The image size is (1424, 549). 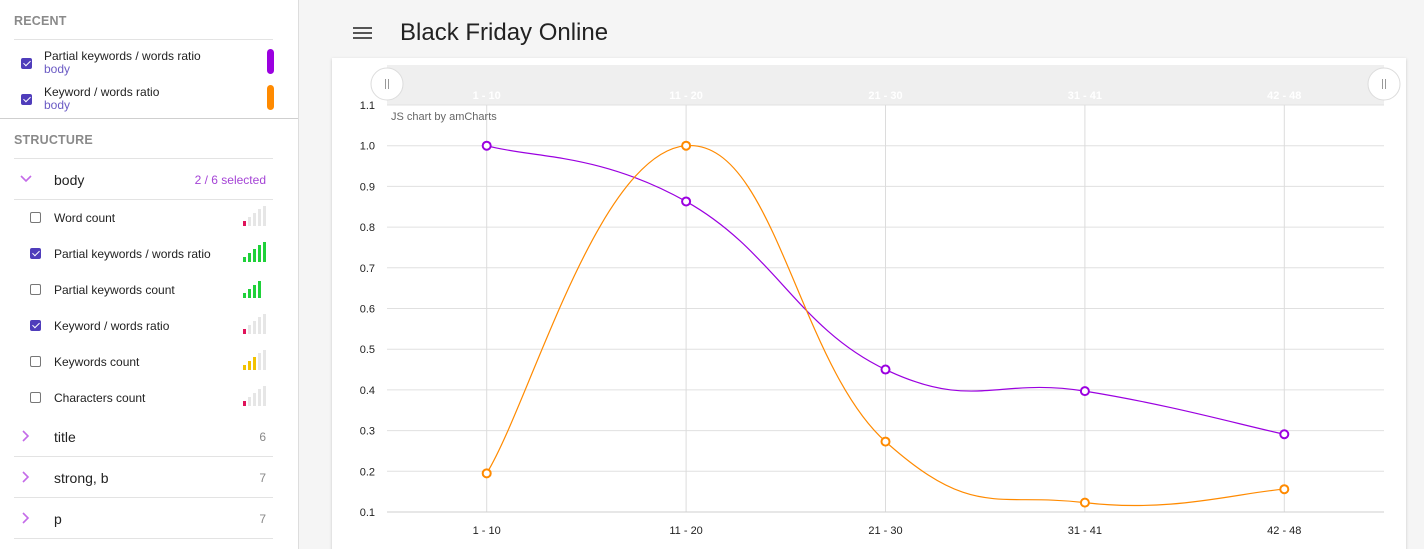 What do you see at coordinates (1384, 84) in the screenshot?
I see `scrollbar-right-handle` at bounding box center [1384, 84].